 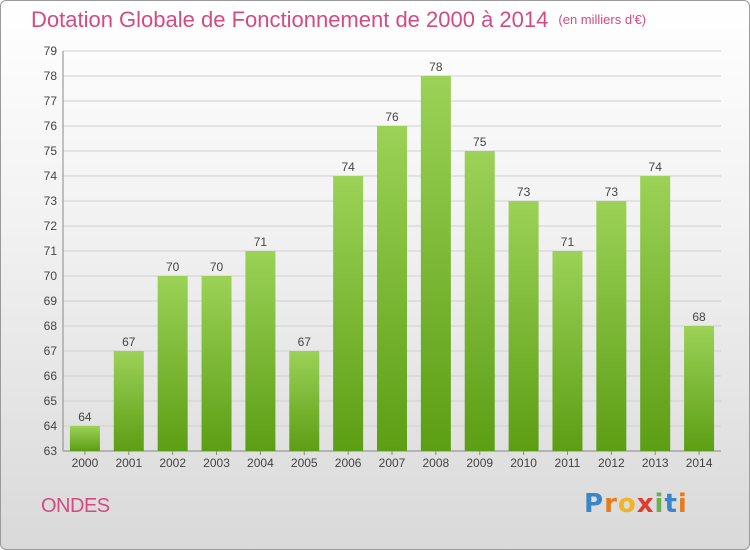 I want to click on x-tick-label: 2002, so click(x=172, y=463).